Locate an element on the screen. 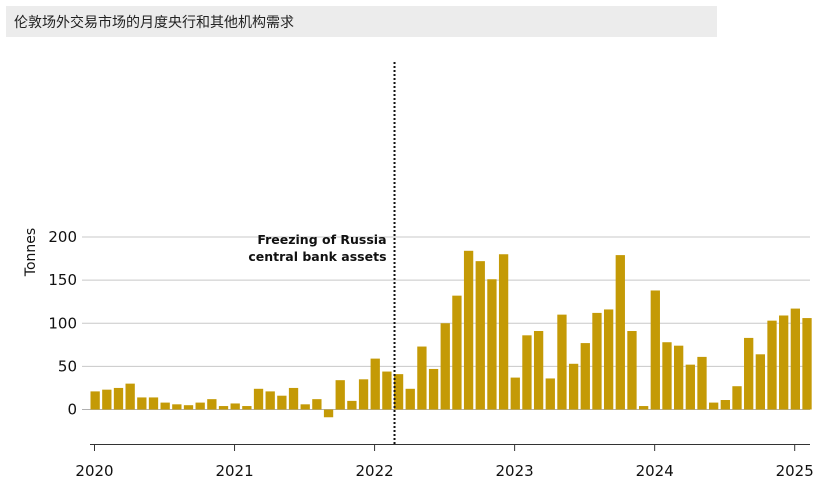 Image resolution: width=835 pixels, height=494 pixels. chart-title: 伦敦场外交易市场的月度央行和其他机构需求 is located at coordinates (361, 21).